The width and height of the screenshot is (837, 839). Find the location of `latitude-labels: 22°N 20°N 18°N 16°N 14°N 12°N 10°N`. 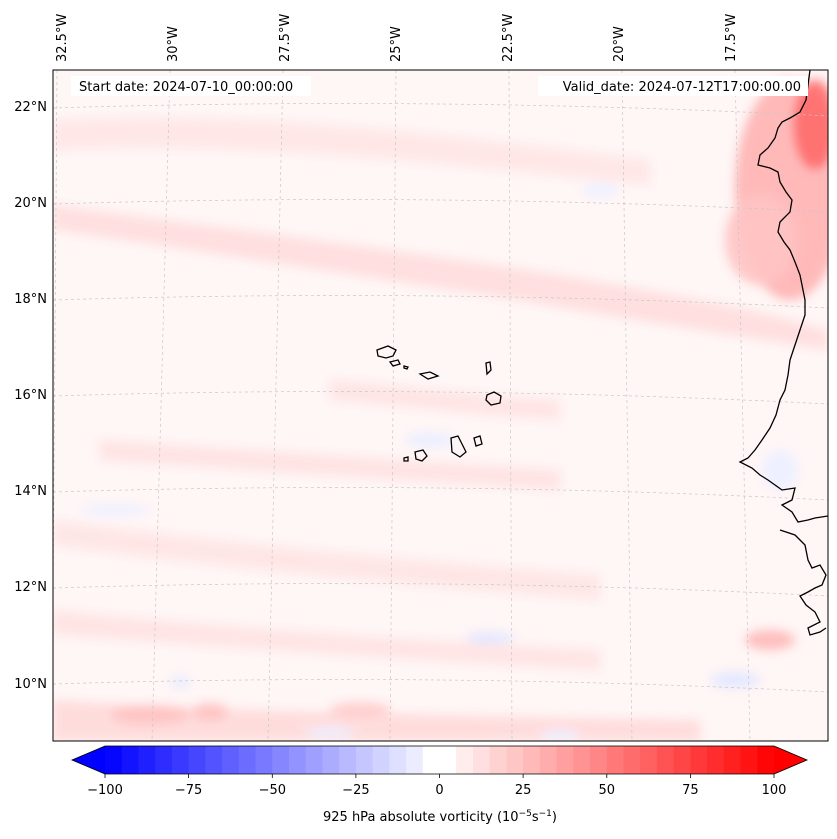

latitude-labels: 22°N 20°N 18°N 16°N 14°N 12°N 10°N is located at coordinates (30, 396).